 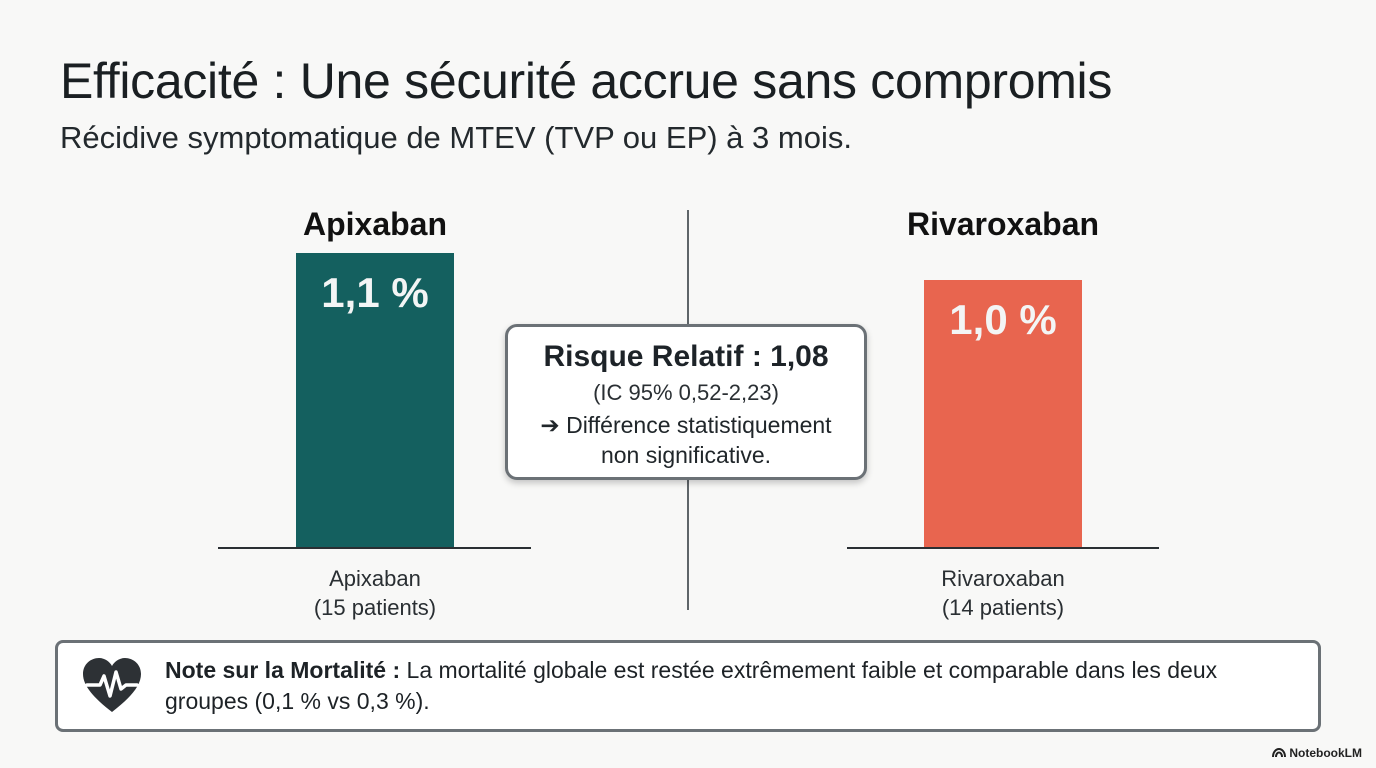 What do you see at coordinates (1003, 578) in the screenshot?
I see `category-name-rivaroxaban: Rivaroxaban` at bounding box center [1003, 578].